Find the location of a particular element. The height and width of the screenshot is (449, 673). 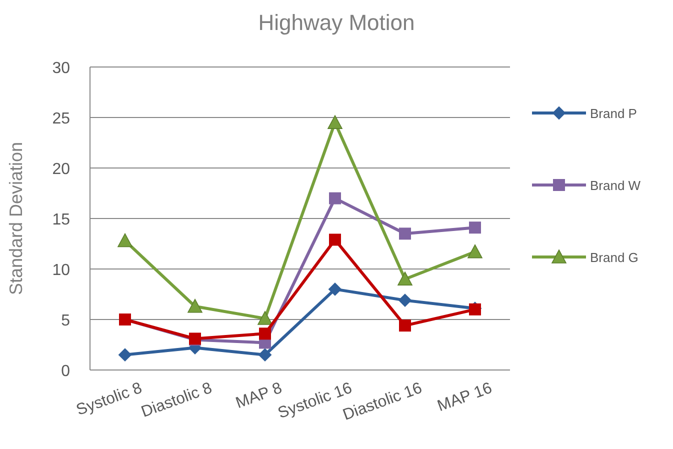

legend-label: Brand P is located at coordinates (613, 113).